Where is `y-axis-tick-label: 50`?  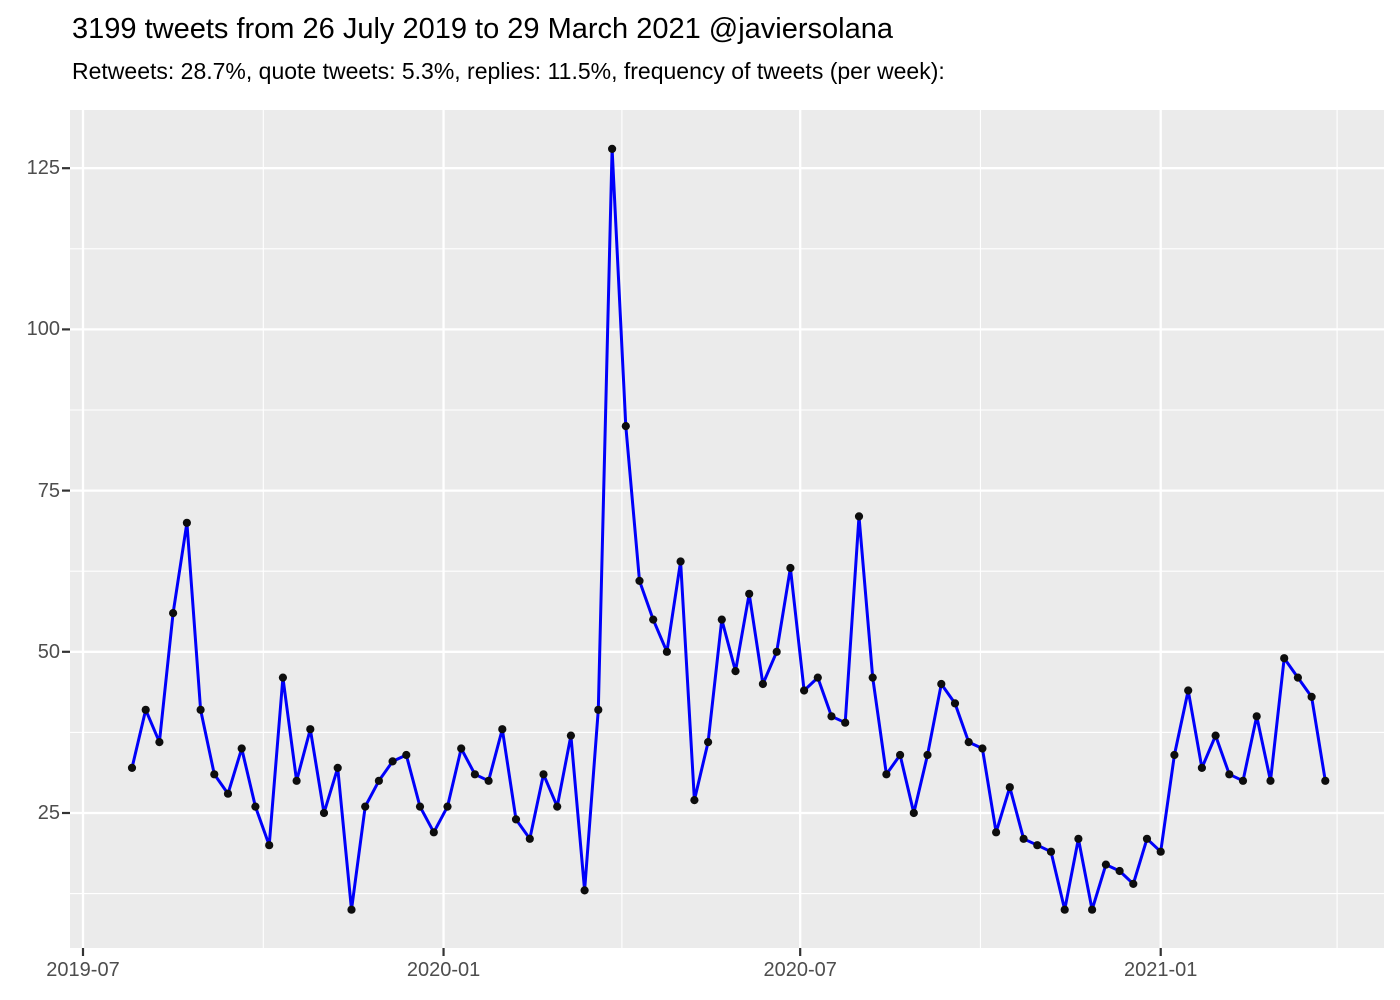 y-axis-tick-label: 50 is located at coordinates (48, 651).